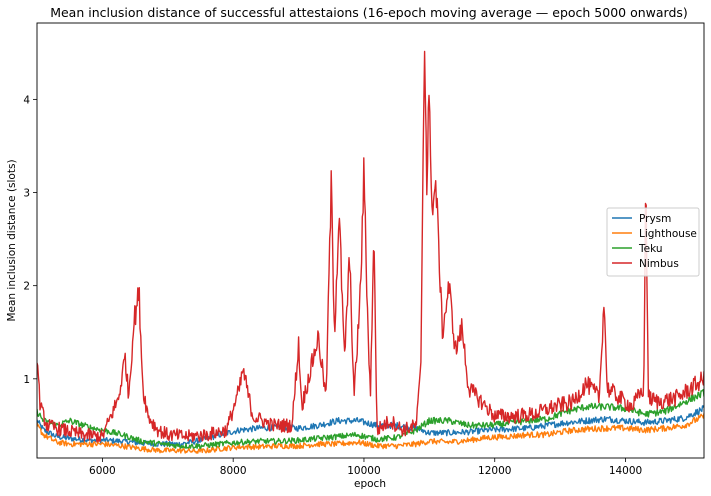 This screenshot has height=496, width=711. What do you see at coordinates (370, 433) in the screenshot?
I see `series-line-lighthouse` at bounding box center [370, 433].